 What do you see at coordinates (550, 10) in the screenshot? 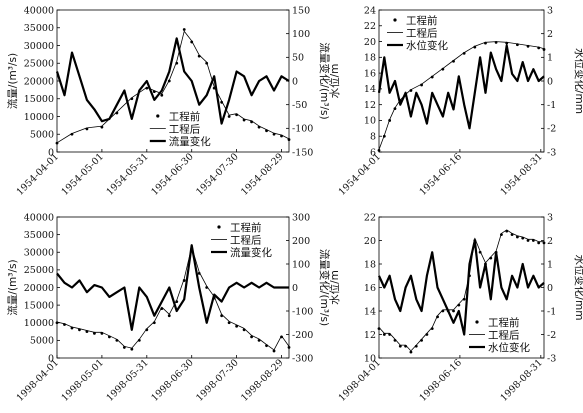
I see `right-tick-label: 3` at bounding box center [550, 10].